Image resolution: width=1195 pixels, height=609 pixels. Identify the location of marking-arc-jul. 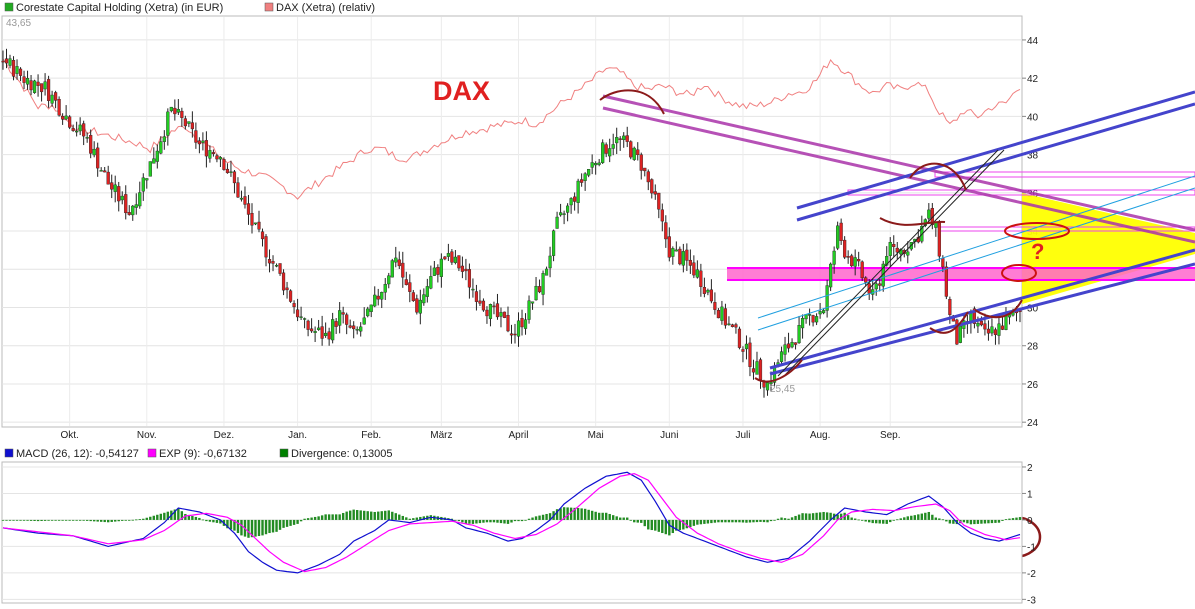
(912, 221).